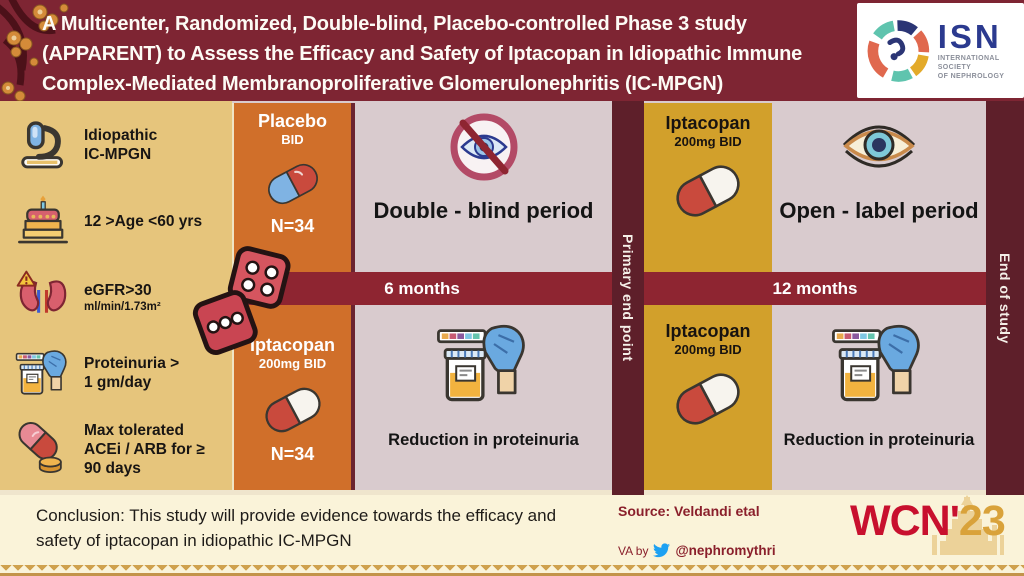 This screenshot has height=576, width=1024. What do you see at coordinates (43, 219) in the screenshot?
I see `birthday-cake-icon` at bounding box center [43, 219].